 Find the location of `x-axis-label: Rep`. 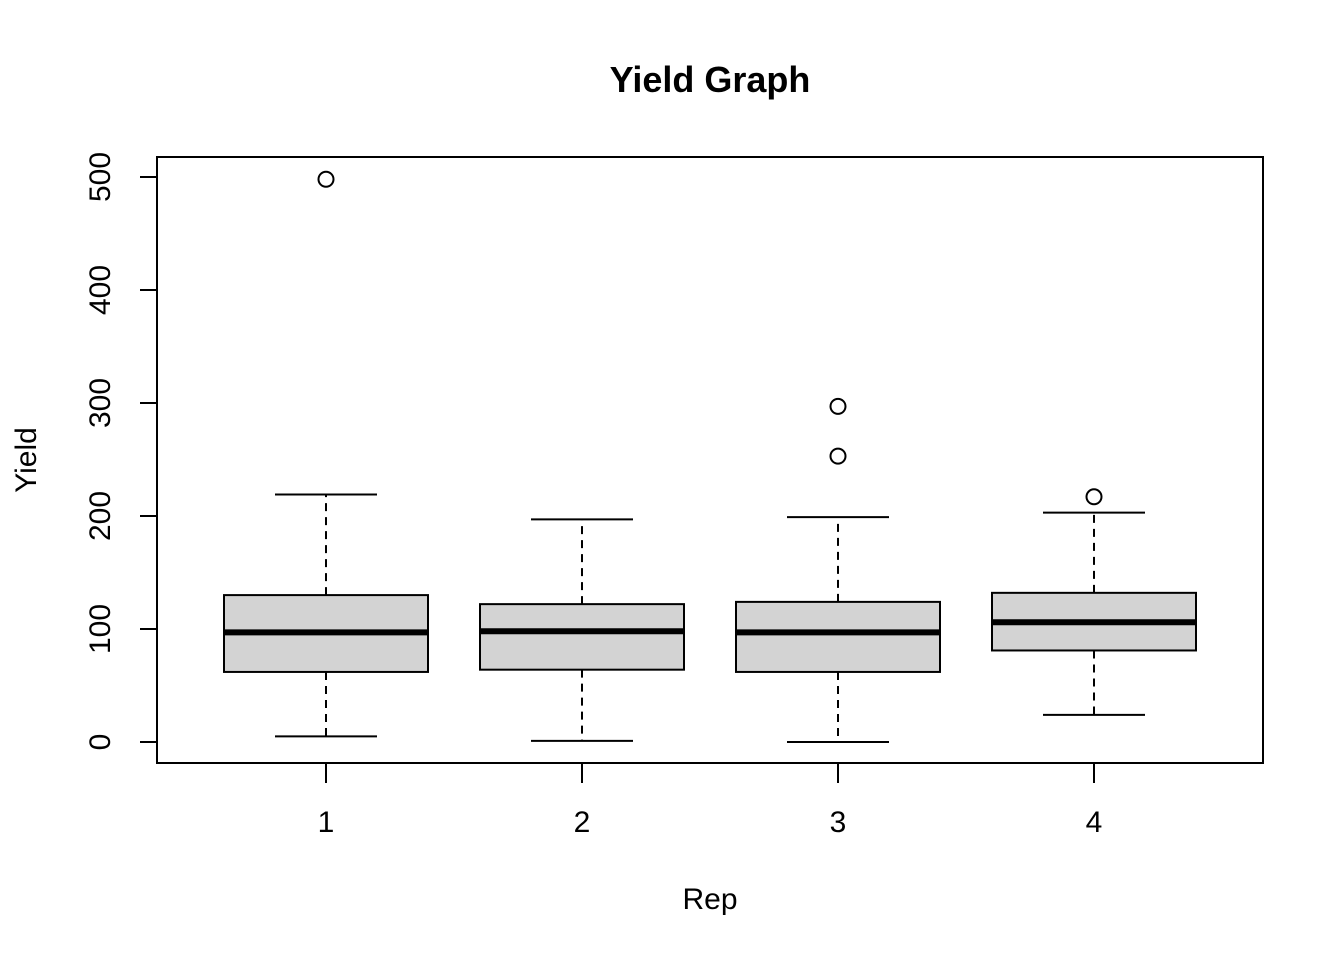

x-axis-label: Rep is located at coordinates (709, 899).